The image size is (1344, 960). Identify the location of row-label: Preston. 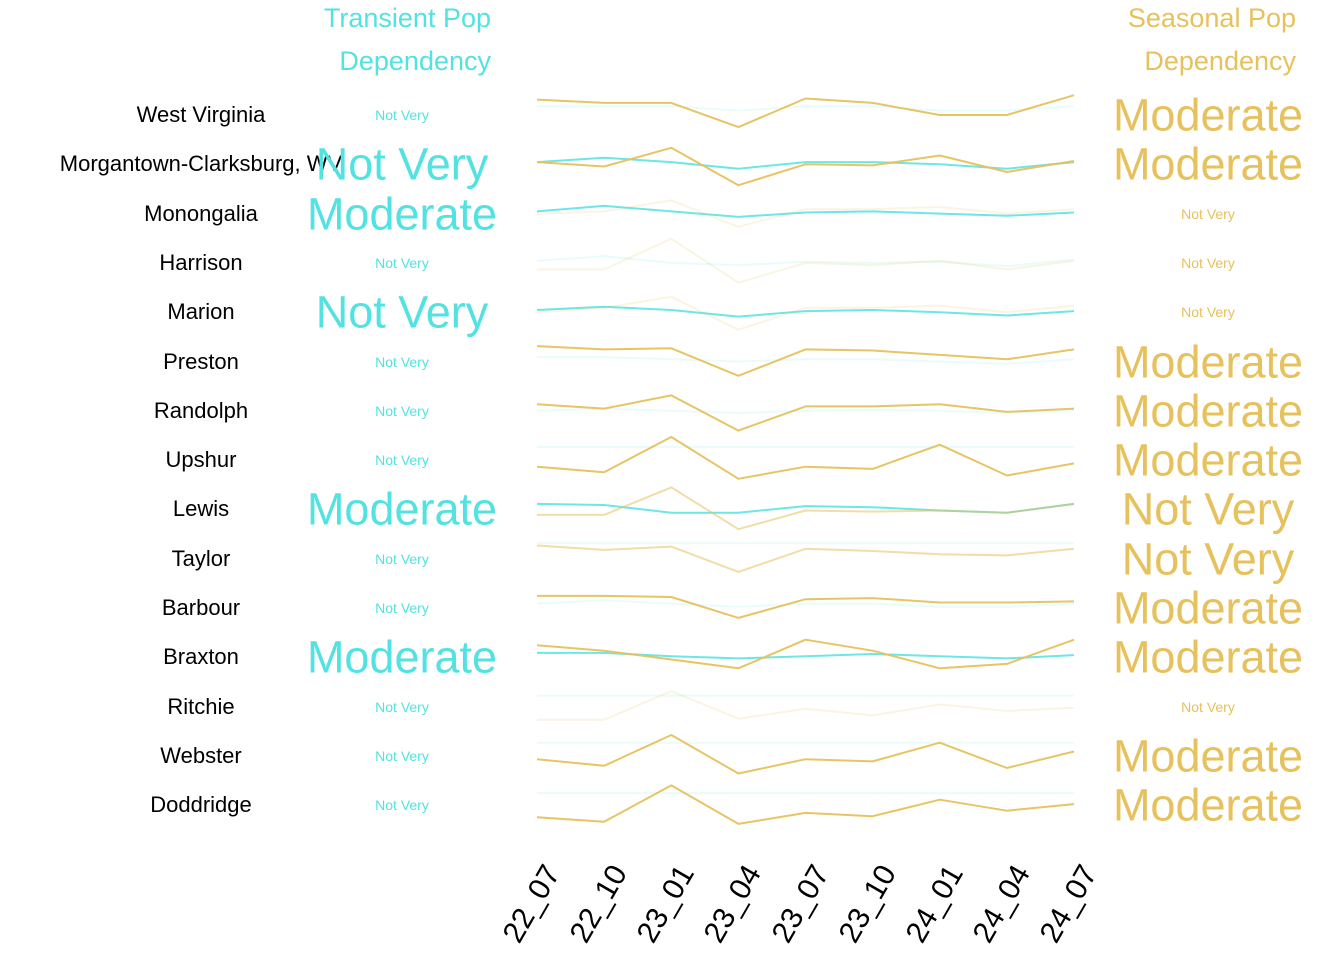
(201, 361).